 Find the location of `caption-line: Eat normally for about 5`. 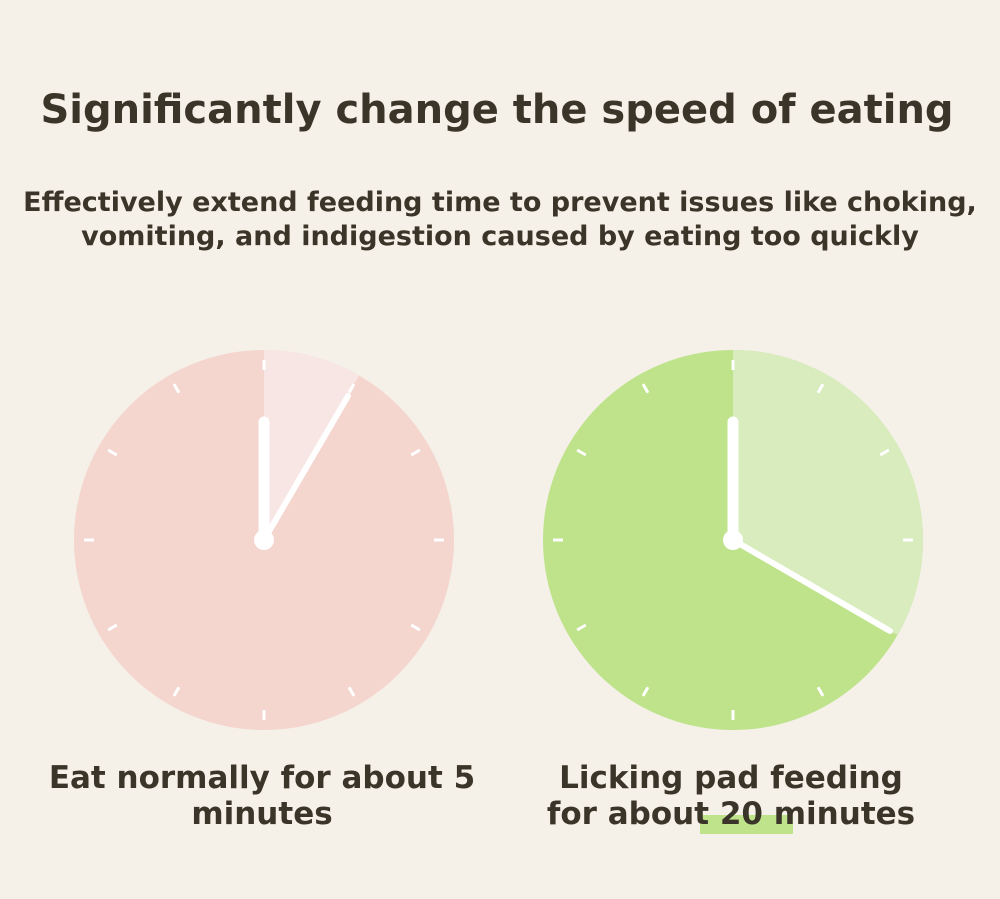

caption-line: Eat normally for about 5 is located at coordinates (262, 778).